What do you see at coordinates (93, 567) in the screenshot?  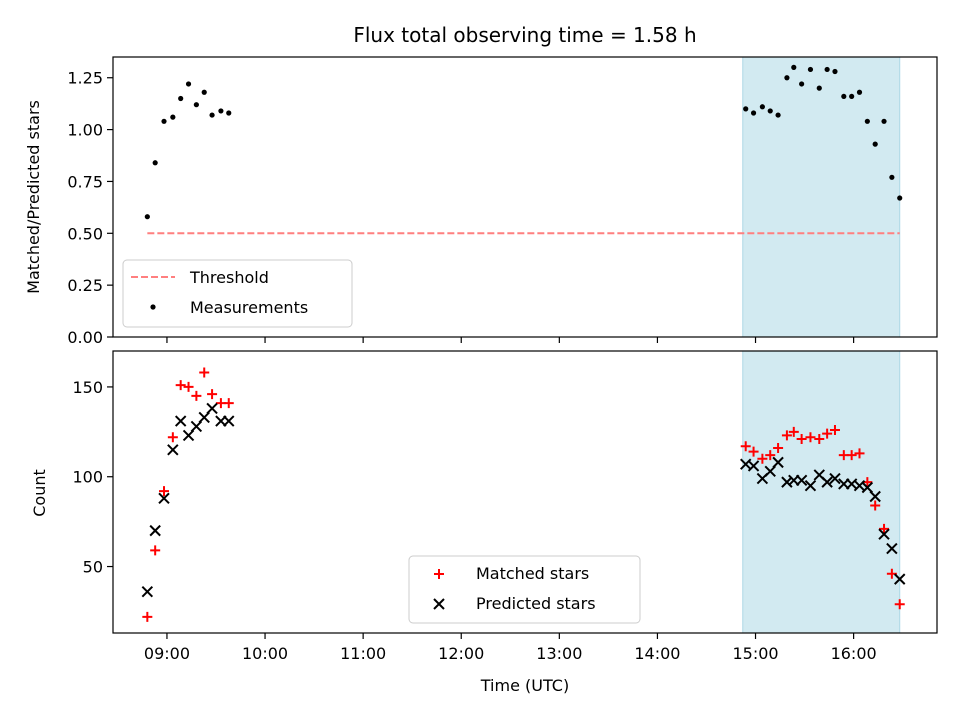 I see `y-tick-label: 50` at bounding box center [93, 567].